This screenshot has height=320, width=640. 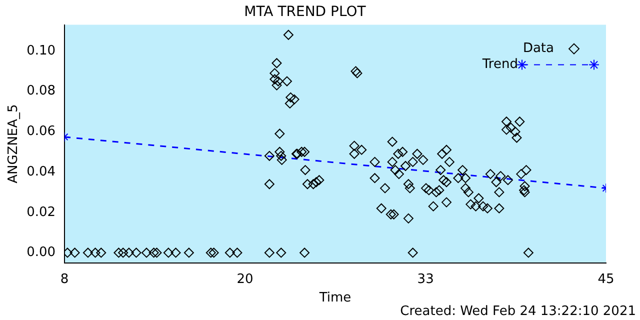 What do you see at coordinates (41, 91) in the screenshot?
I see `y-tick-label: 0.08` at bounding box center [41, 91].